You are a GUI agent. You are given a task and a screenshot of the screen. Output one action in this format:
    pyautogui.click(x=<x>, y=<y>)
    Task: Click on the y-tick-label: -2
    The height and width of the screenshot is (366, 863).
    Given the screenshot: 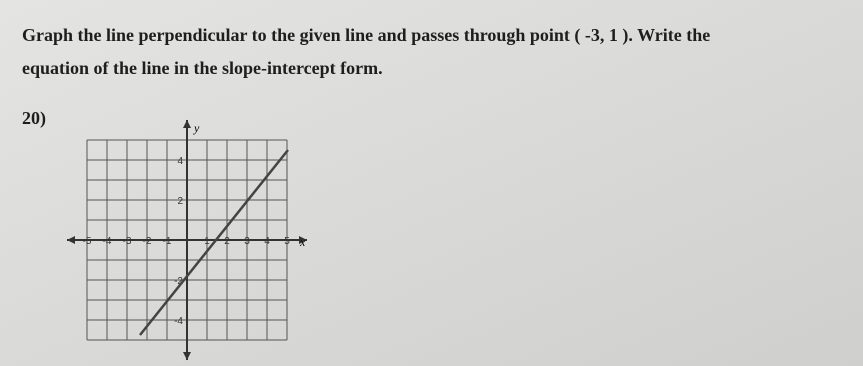 What is the action you would take?
    pyautogui.click(x=178, y=281)
    